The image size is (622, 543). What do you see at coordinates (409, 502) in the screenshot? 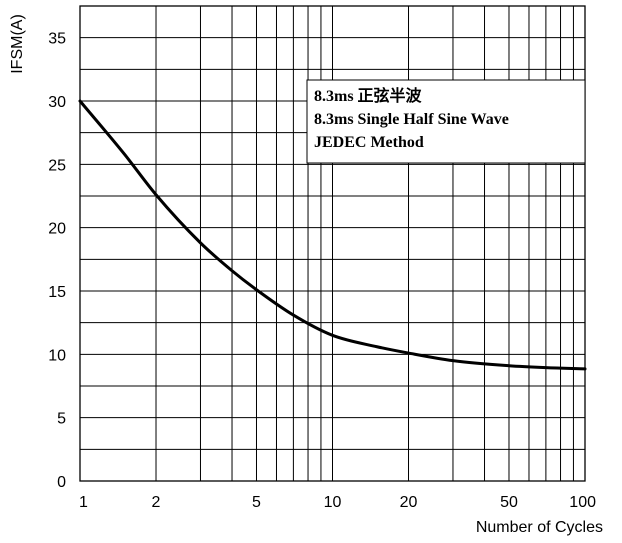
I see `x-tick-label: 20` at bounding box center [409, 502].